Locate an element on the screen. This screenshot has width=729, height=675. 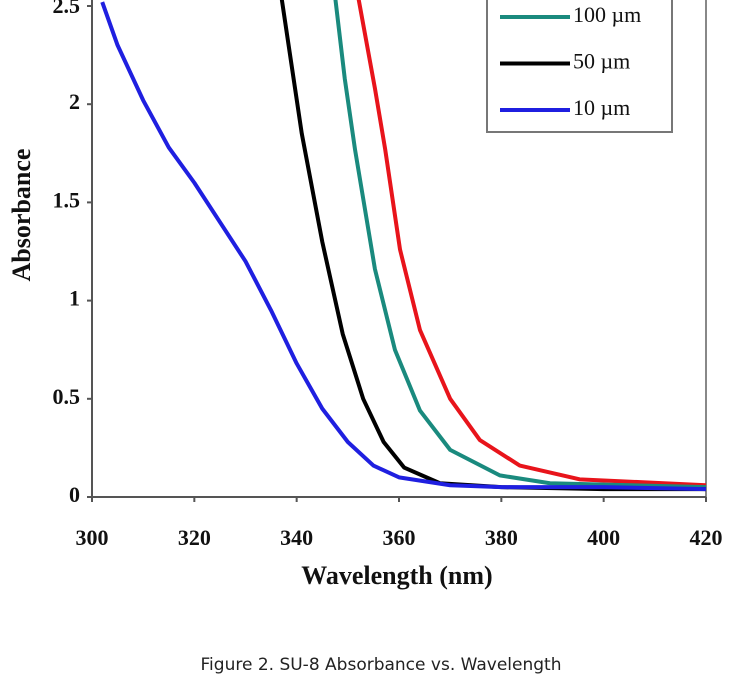
caption: Figure 2. SU-8 Absorbance vs. Wavelength is located at coordinates (381, 665).